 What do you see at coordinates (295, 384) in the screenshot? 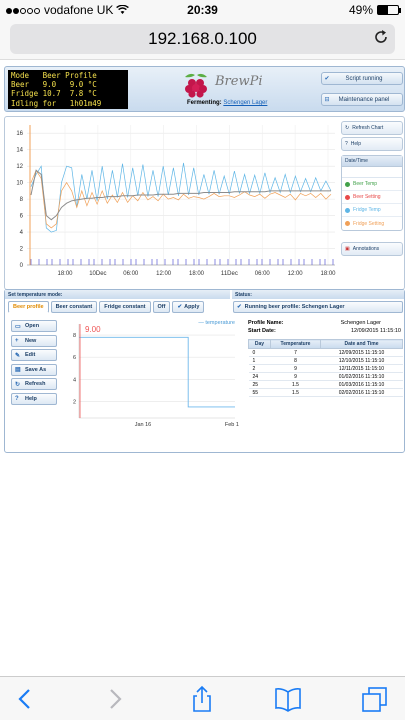
I see `table-cell: 1.5` at bounding box center [295, 384].